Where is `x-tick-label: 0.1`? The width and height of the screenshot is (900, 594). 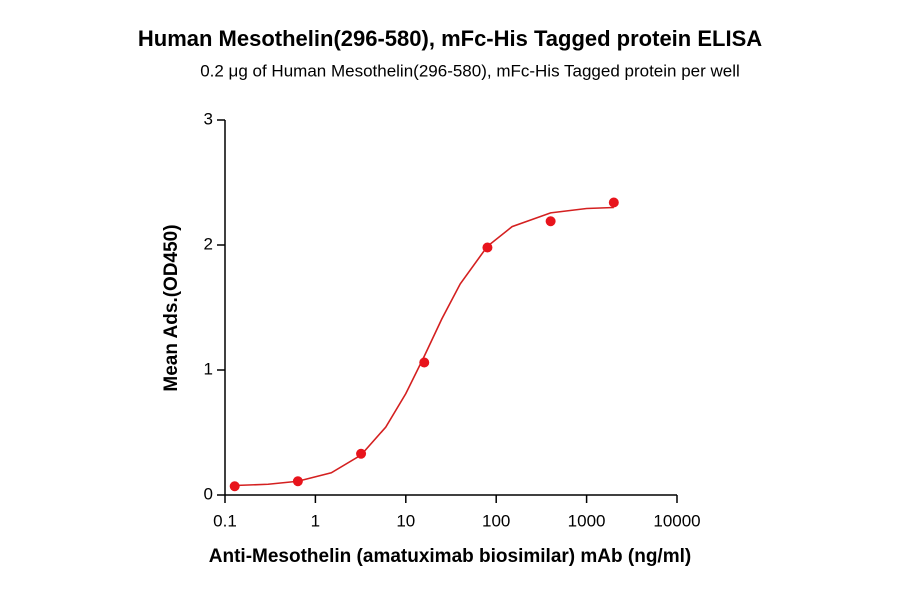 x-tick-label: 0.1 is located at coordinates (225, 520).